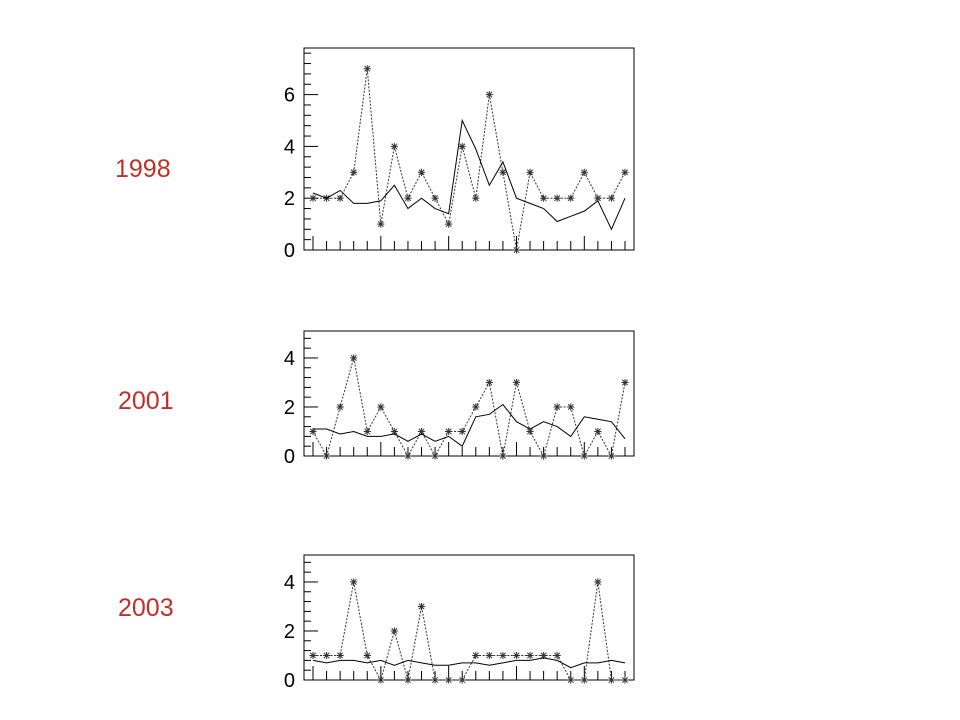 The width and height of the screenshot is (960, 720). What do you see at coordinates (146, 608) in the screenshot?
I see `year-label-2003: 2003` at bounding box center [146, 608].